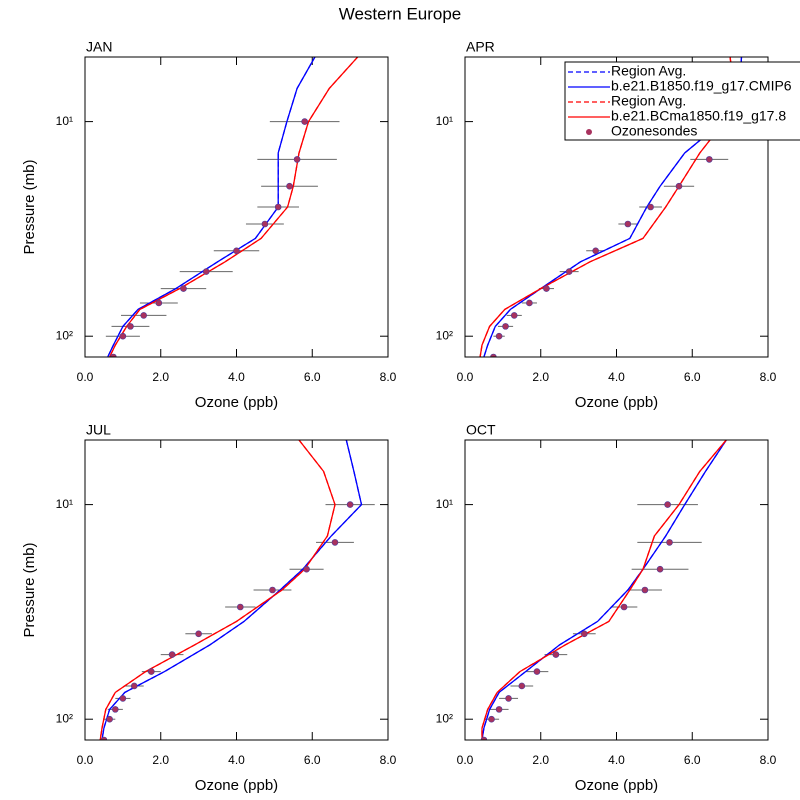 This screenshot has width=800, height=800. Describe the element at coordinates (29, 206) in the screenshot. I see `y-axis-label: Pressure (mb)` at that location.